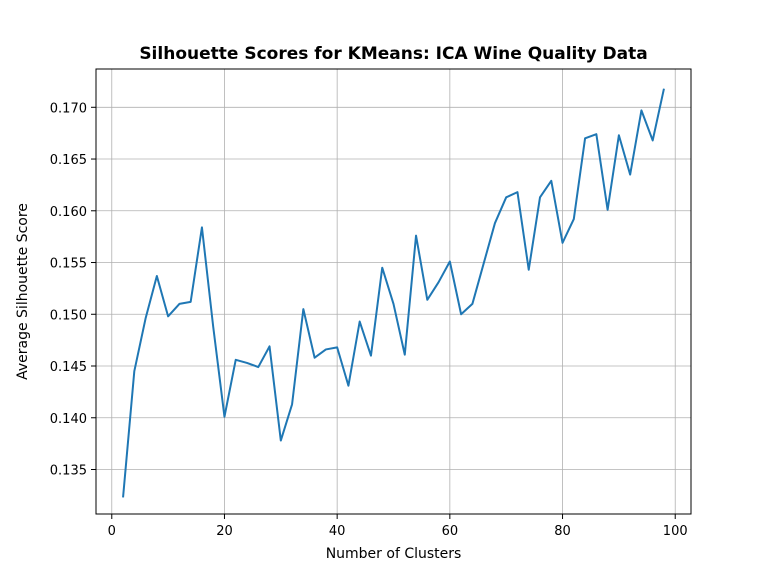 This screenshot has width=768, height=576. Describe the element at coordinates (562, 531) in the screenshot. I see `x-tick-label: 80` at that location.